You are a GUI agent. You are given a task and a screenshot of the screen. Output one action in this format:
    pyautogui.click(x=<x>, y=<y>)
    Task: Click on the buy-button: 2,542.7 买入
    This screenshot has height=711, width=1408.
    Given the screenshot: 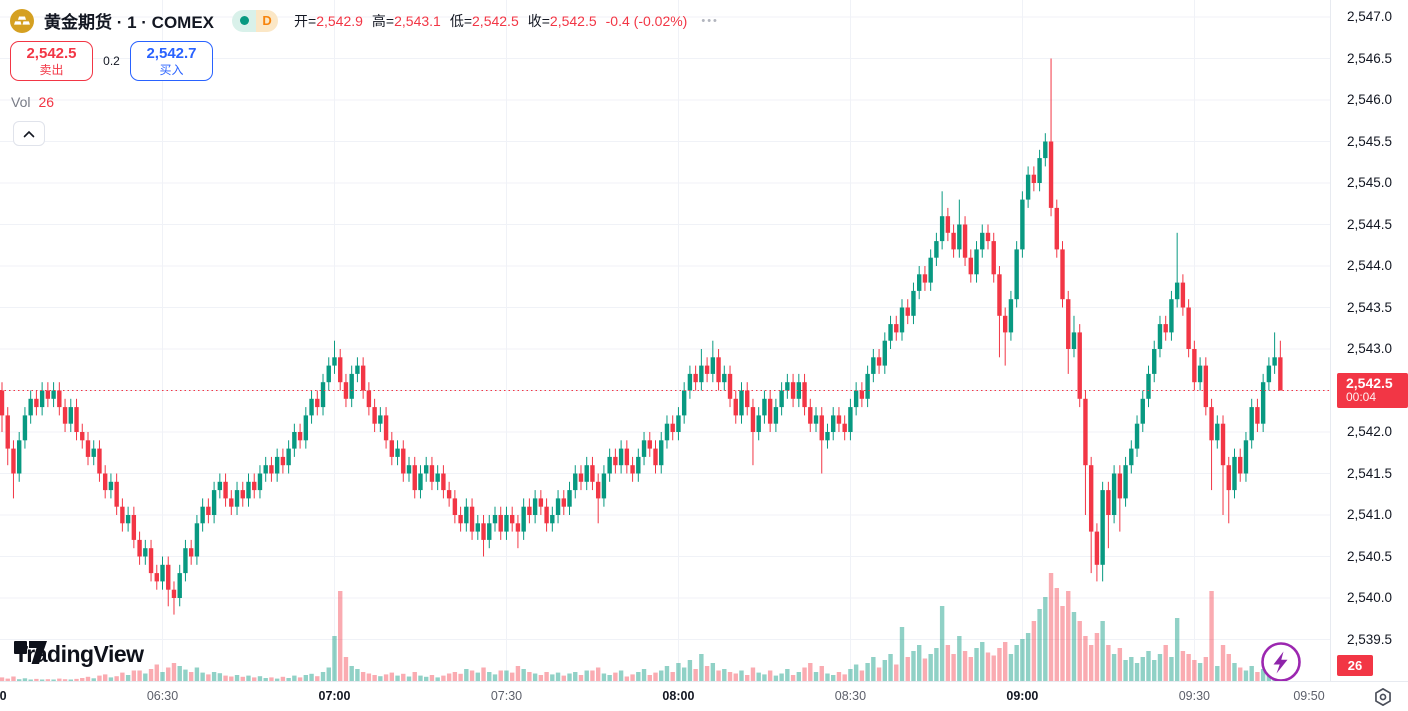 What is the action you would take?
    pyautogui.click(x=171, y=61)
    